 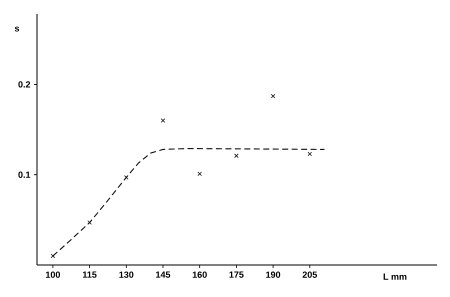 What do you see at coordinates (126, 275) in the screenshot?
I see `x-tick-label: 130` at bounding box center [126, 275].